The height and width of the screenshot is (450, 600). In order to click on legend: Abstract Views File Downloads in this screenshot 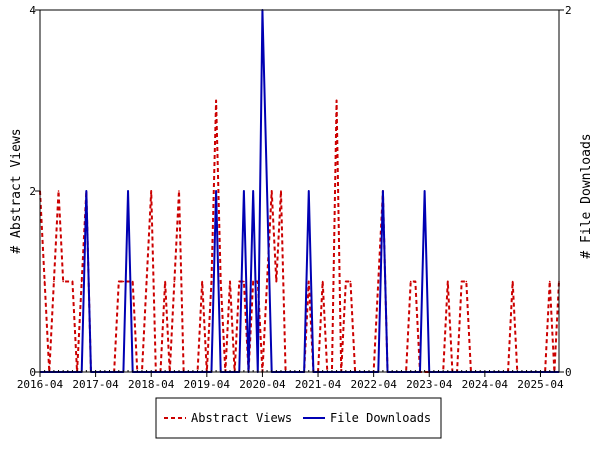, I will do `click(298, 418)`.